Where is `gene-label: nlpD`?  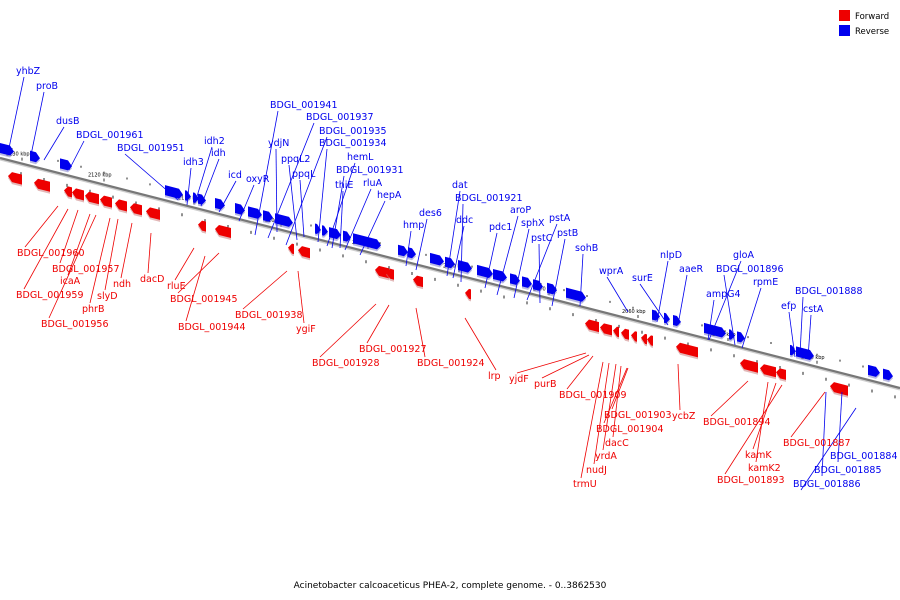
gene-label: nlpD is located at coordinates (671, 255).